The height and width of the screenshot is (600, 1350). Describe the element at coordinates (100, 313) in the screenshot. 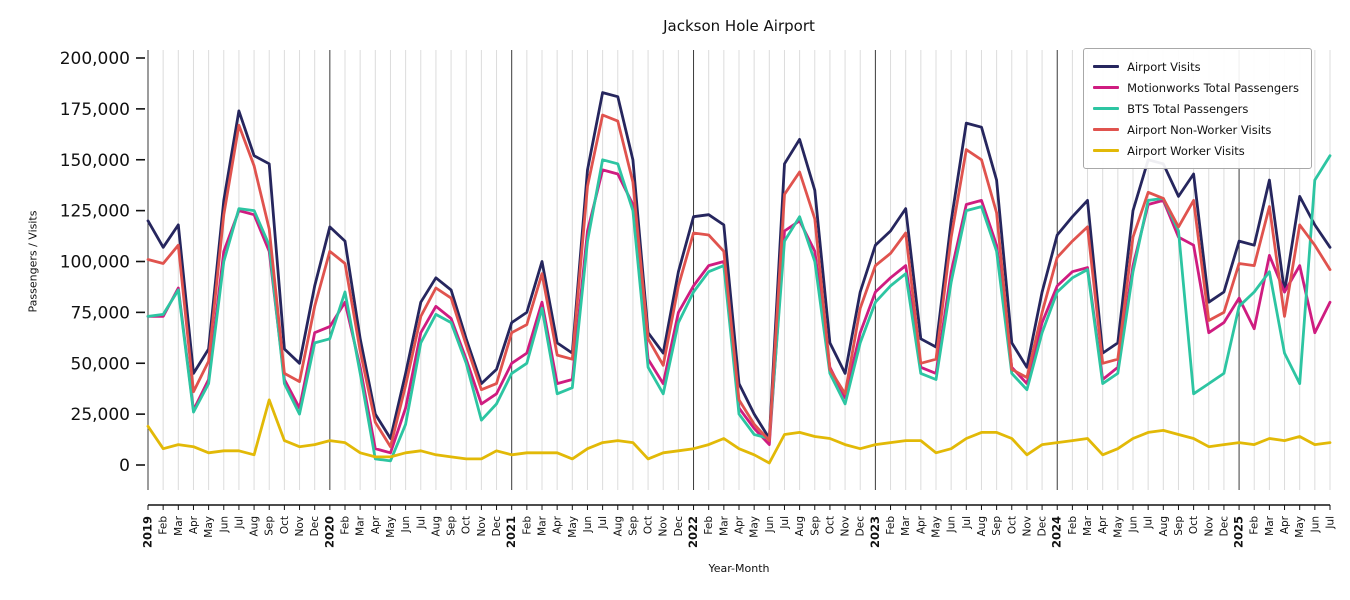

I see `y-tick-label: 75,000` at that location.